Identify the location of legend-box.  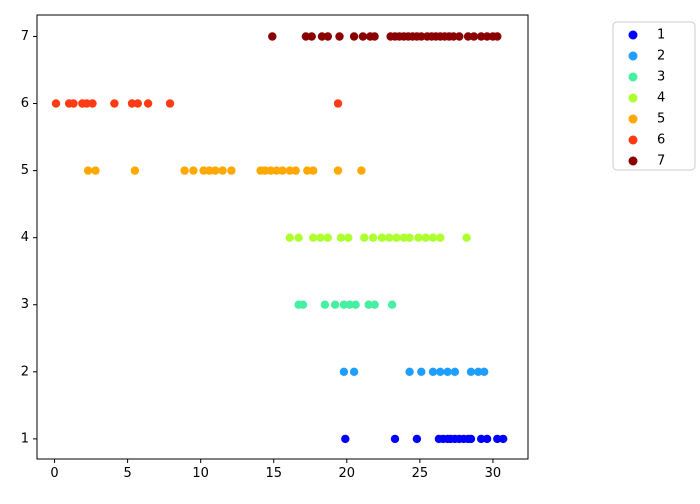
(654, 96).